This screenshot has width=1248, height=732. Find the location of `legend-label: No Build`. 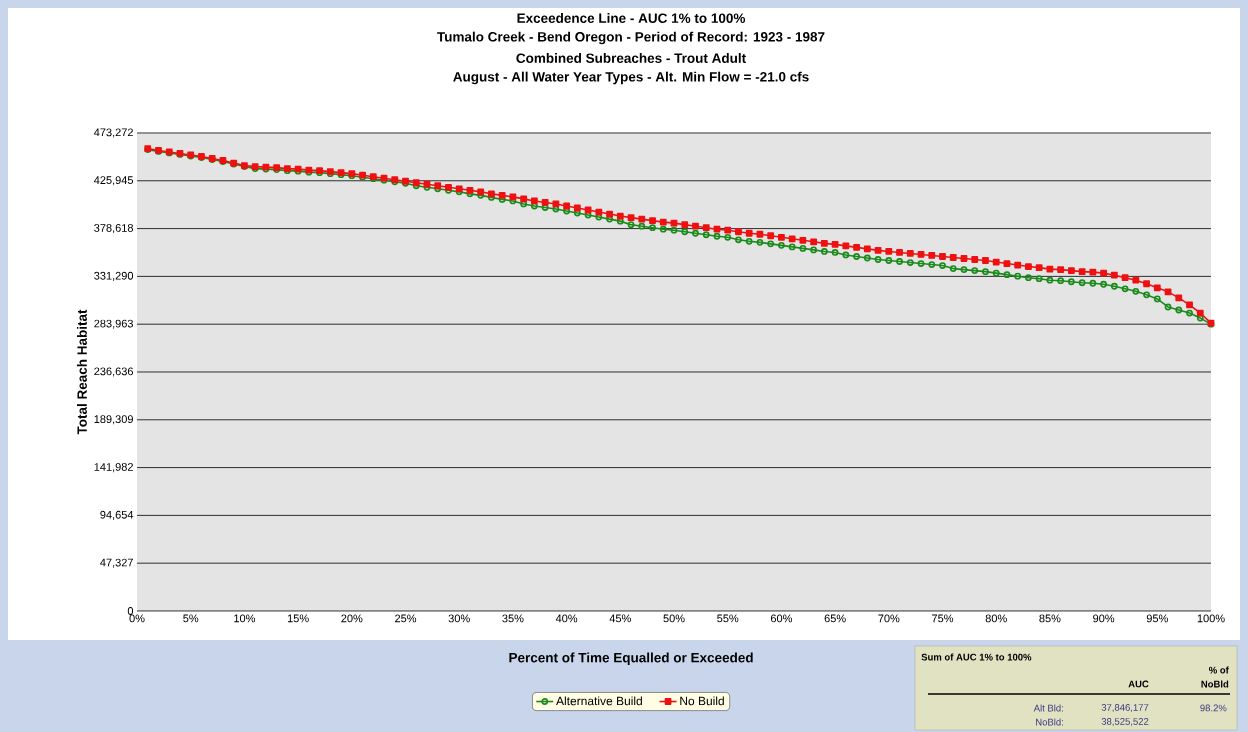

legend-label: No Build is located at coordinates (702, 701).